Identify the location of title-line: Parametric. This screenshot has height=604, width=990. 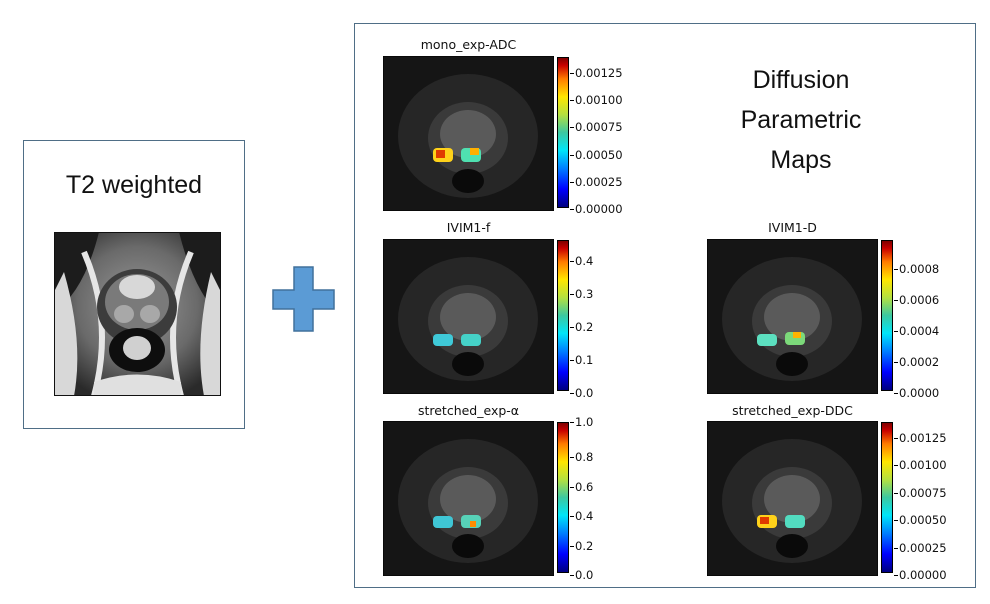
(801, 120).